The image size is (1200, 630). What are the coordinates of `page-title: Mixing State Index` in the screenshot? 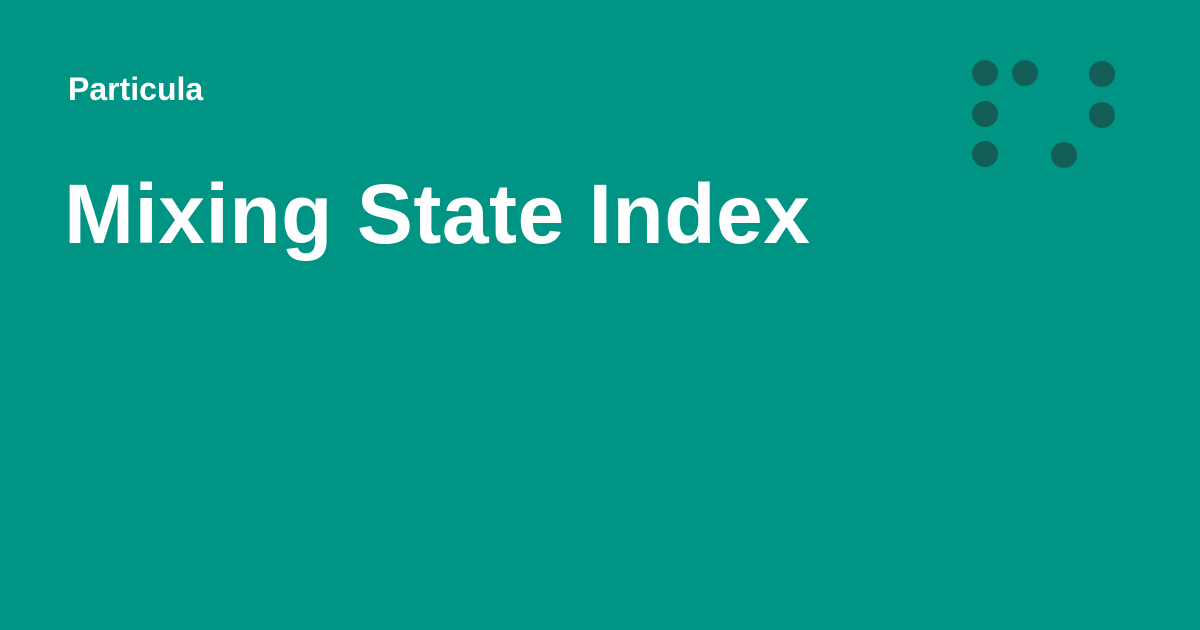 It's located at (437, 214).